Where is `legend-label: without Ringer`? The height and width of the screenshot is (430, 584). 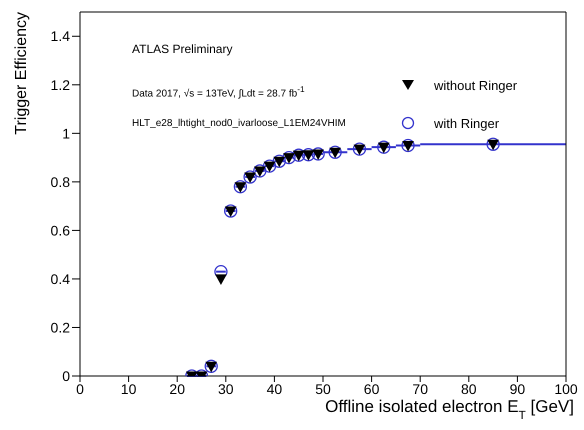 legend-label: without Ringer is located at coordinates (476, 85).